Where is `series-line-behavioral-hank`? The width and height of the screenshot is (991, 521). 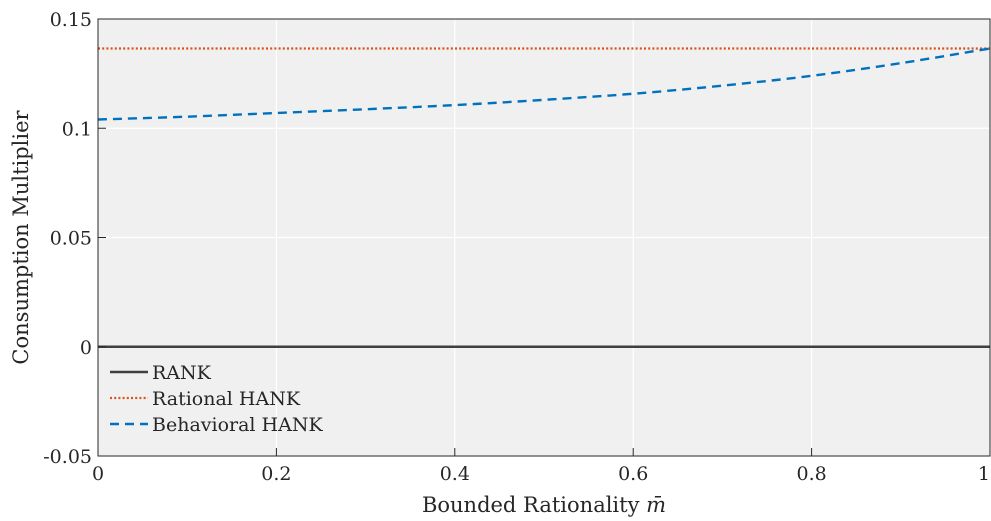 series-line-behavioral-hank is located at coordinates (544, 84).